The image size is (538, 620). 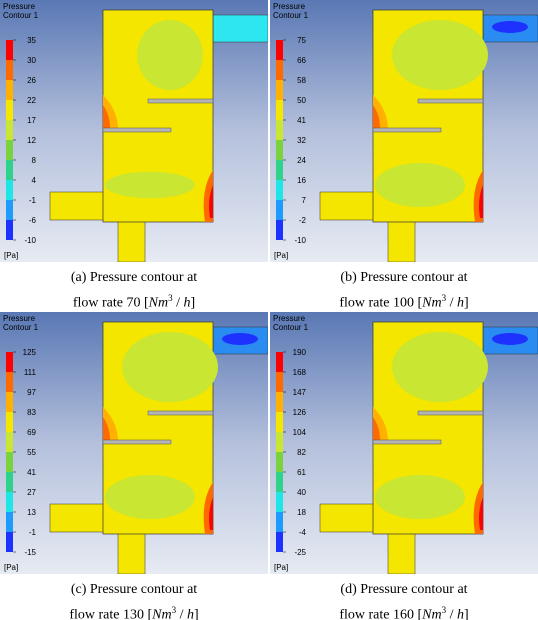 What do you see at coordinates (31, 120) in the screenshot?
I see `legend-tick-label: 17` at bounding box center [31, 120].